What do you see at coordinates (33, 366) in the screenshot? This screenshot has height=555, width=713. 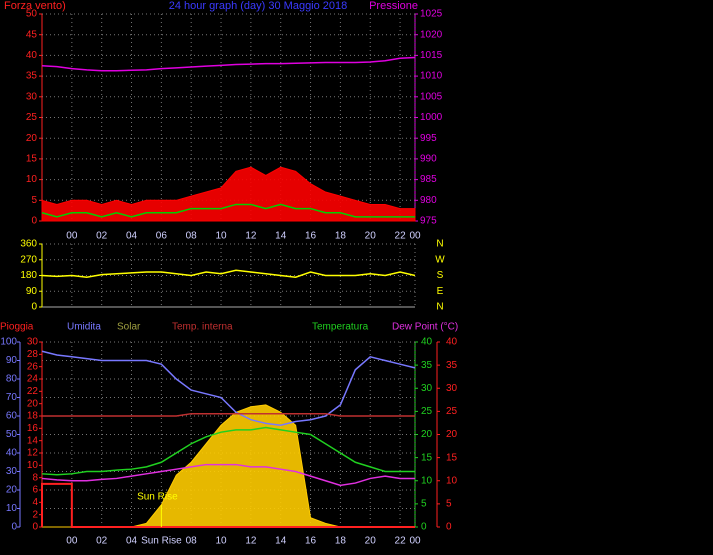 I see `y3-tick-label: 26` at bounding box center [33, 366].